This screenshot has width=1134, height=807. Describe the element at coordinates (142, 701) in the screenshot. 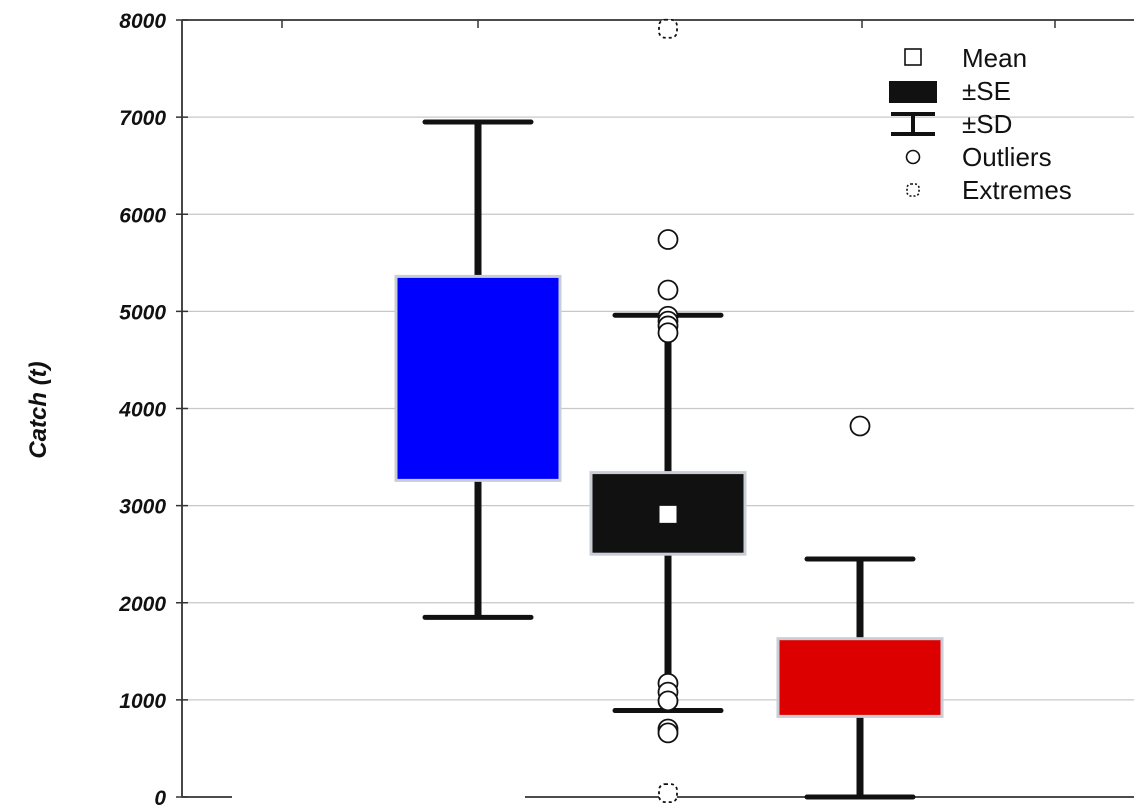

I see `y-tick-label: 1000` at that location.